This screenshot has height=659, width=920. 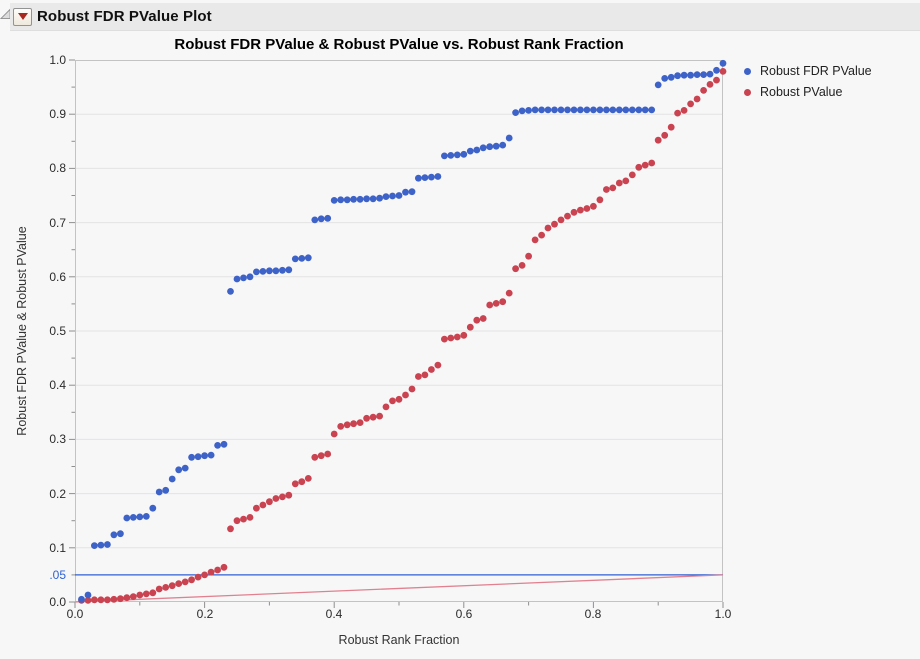 What do you see at coordinates (808, 92) in the screenshot?
I see `legend-item-pvalue: Robust PValue` at bounding box center [808, 92].